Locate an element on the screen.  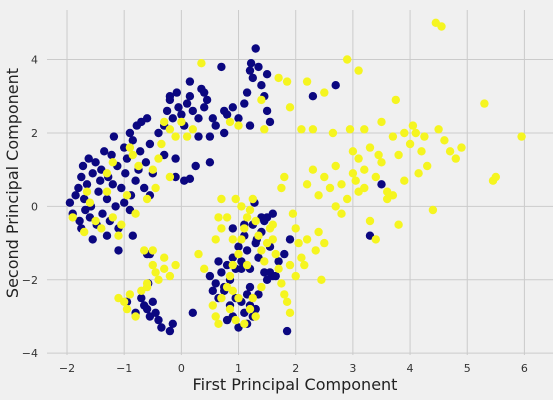
y-tick-label: 4 is located at coordinates (34, 60).